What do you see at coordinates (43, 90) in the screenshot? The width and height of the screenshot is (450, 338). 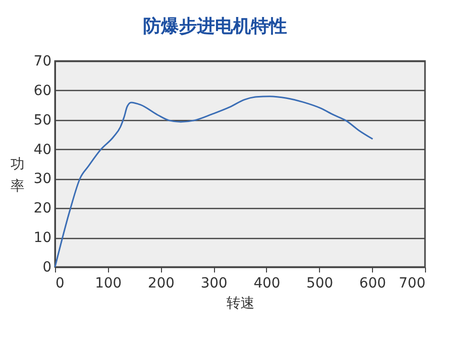 I see `y-tick-label: 60` at bounding box center [43, 90].